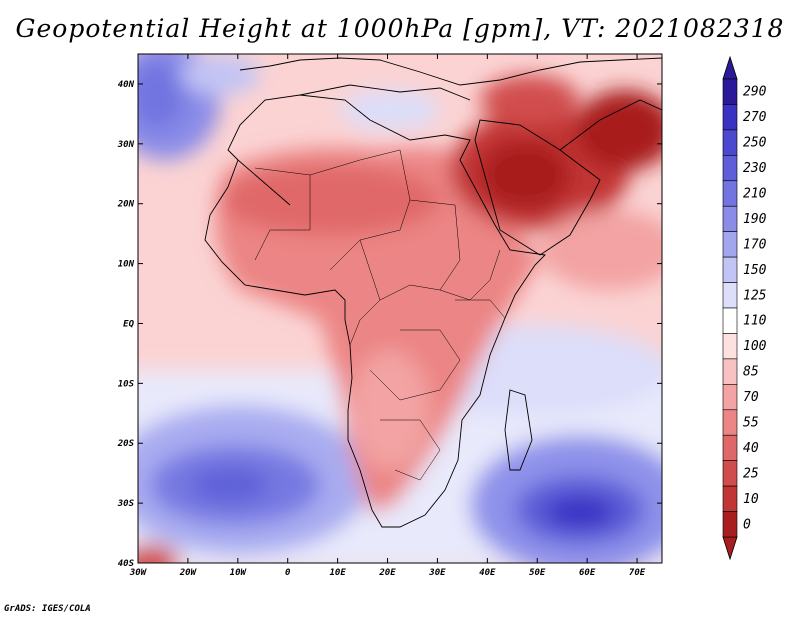 The image size is (800, 618). What do you see at coordinates (755, 295) in the screenshot?
I see `colorbar-label: 125` at bounding box center [755, 295].